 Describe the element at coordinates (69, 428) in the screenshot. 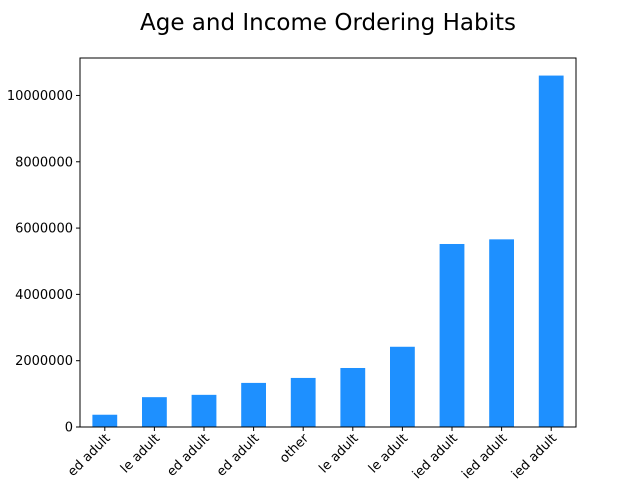

I see `y-tick-label: 0` at that location.